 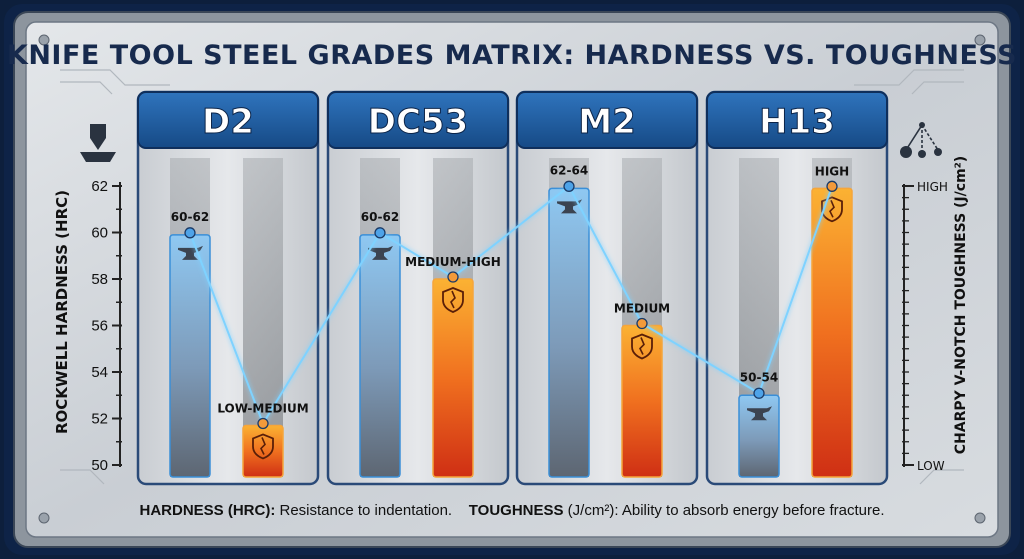 I want to click on toughness-value-label: HIGH, so click(x=832, y=171).